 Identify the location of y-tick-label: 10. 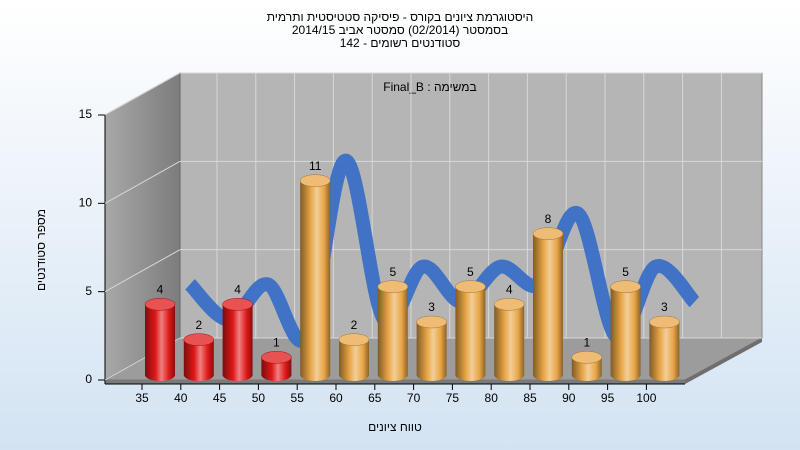
(86, 203).